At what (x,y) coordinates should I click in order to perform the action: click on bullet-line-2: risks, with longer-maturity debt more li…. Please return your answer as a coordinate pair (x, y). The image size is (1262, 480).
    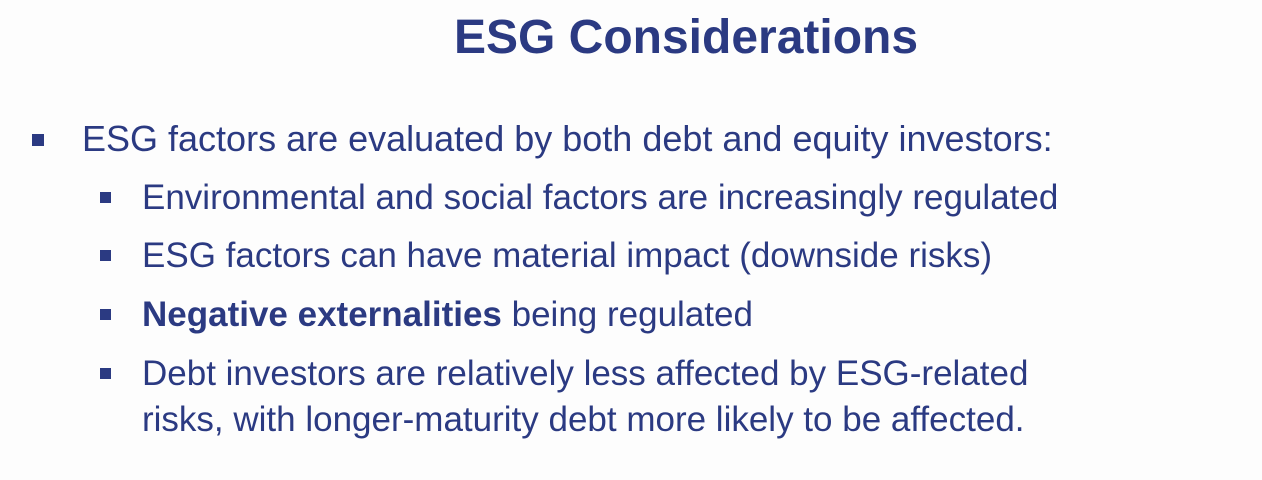
    Looking at the image, I should click on (583, 419).